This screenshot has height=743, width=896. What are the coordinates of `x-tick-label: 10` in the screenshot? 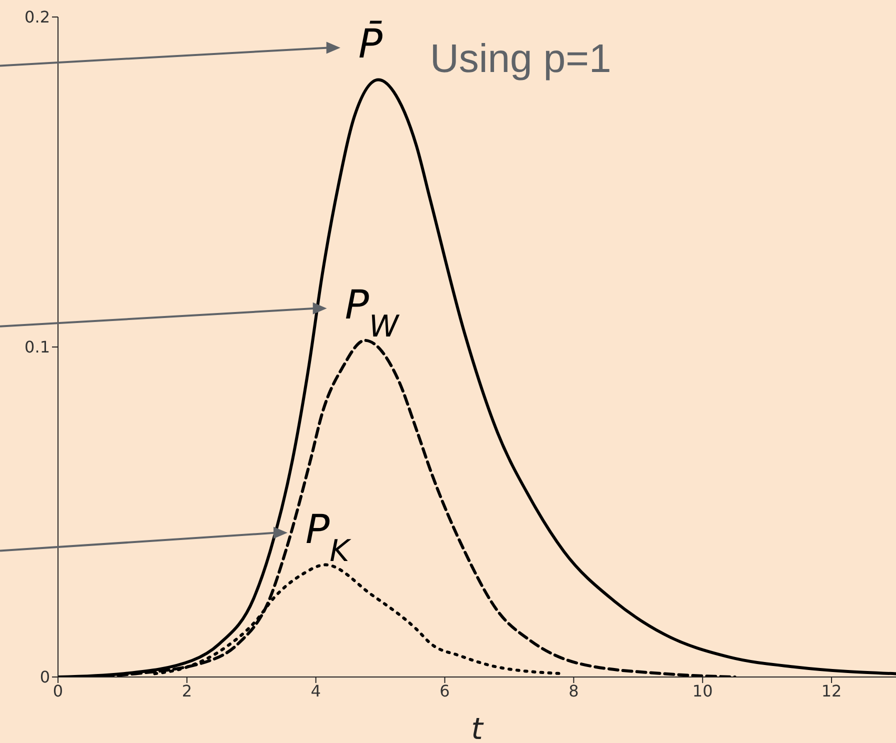 It's located at (702, 690).